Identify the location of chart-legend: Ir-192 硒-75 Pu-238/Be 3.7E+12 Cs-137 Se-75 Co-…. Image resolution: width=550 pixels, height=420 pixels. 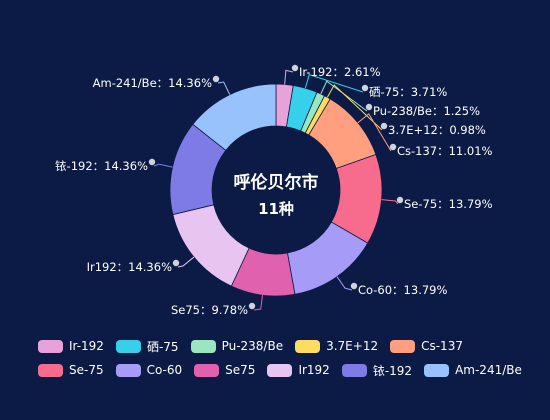
(288, 358).